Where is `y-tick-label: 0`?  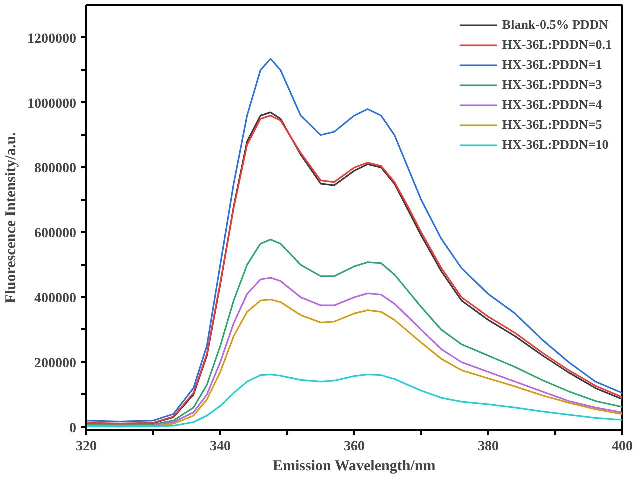
y-tick-label: 0 is located at coordinates (73, 428).